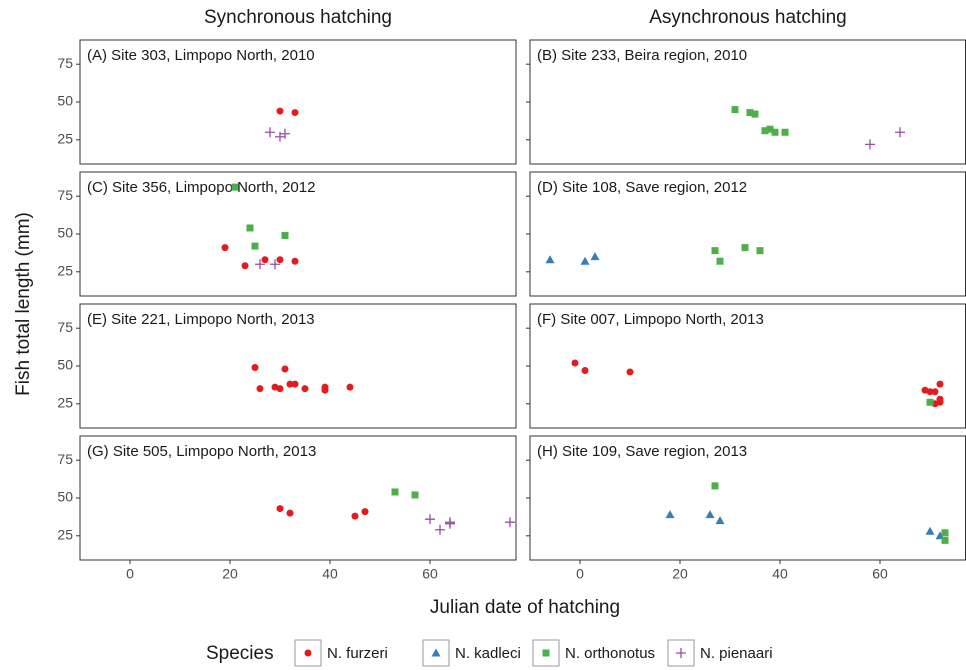 Image resolution: width=966 pixels, height=670 pixels. What do you see at coordinates (23, 304) in the screenshot?
I see `y-axis-label: Fish total length (mm)` at bounding box center [23, 304].